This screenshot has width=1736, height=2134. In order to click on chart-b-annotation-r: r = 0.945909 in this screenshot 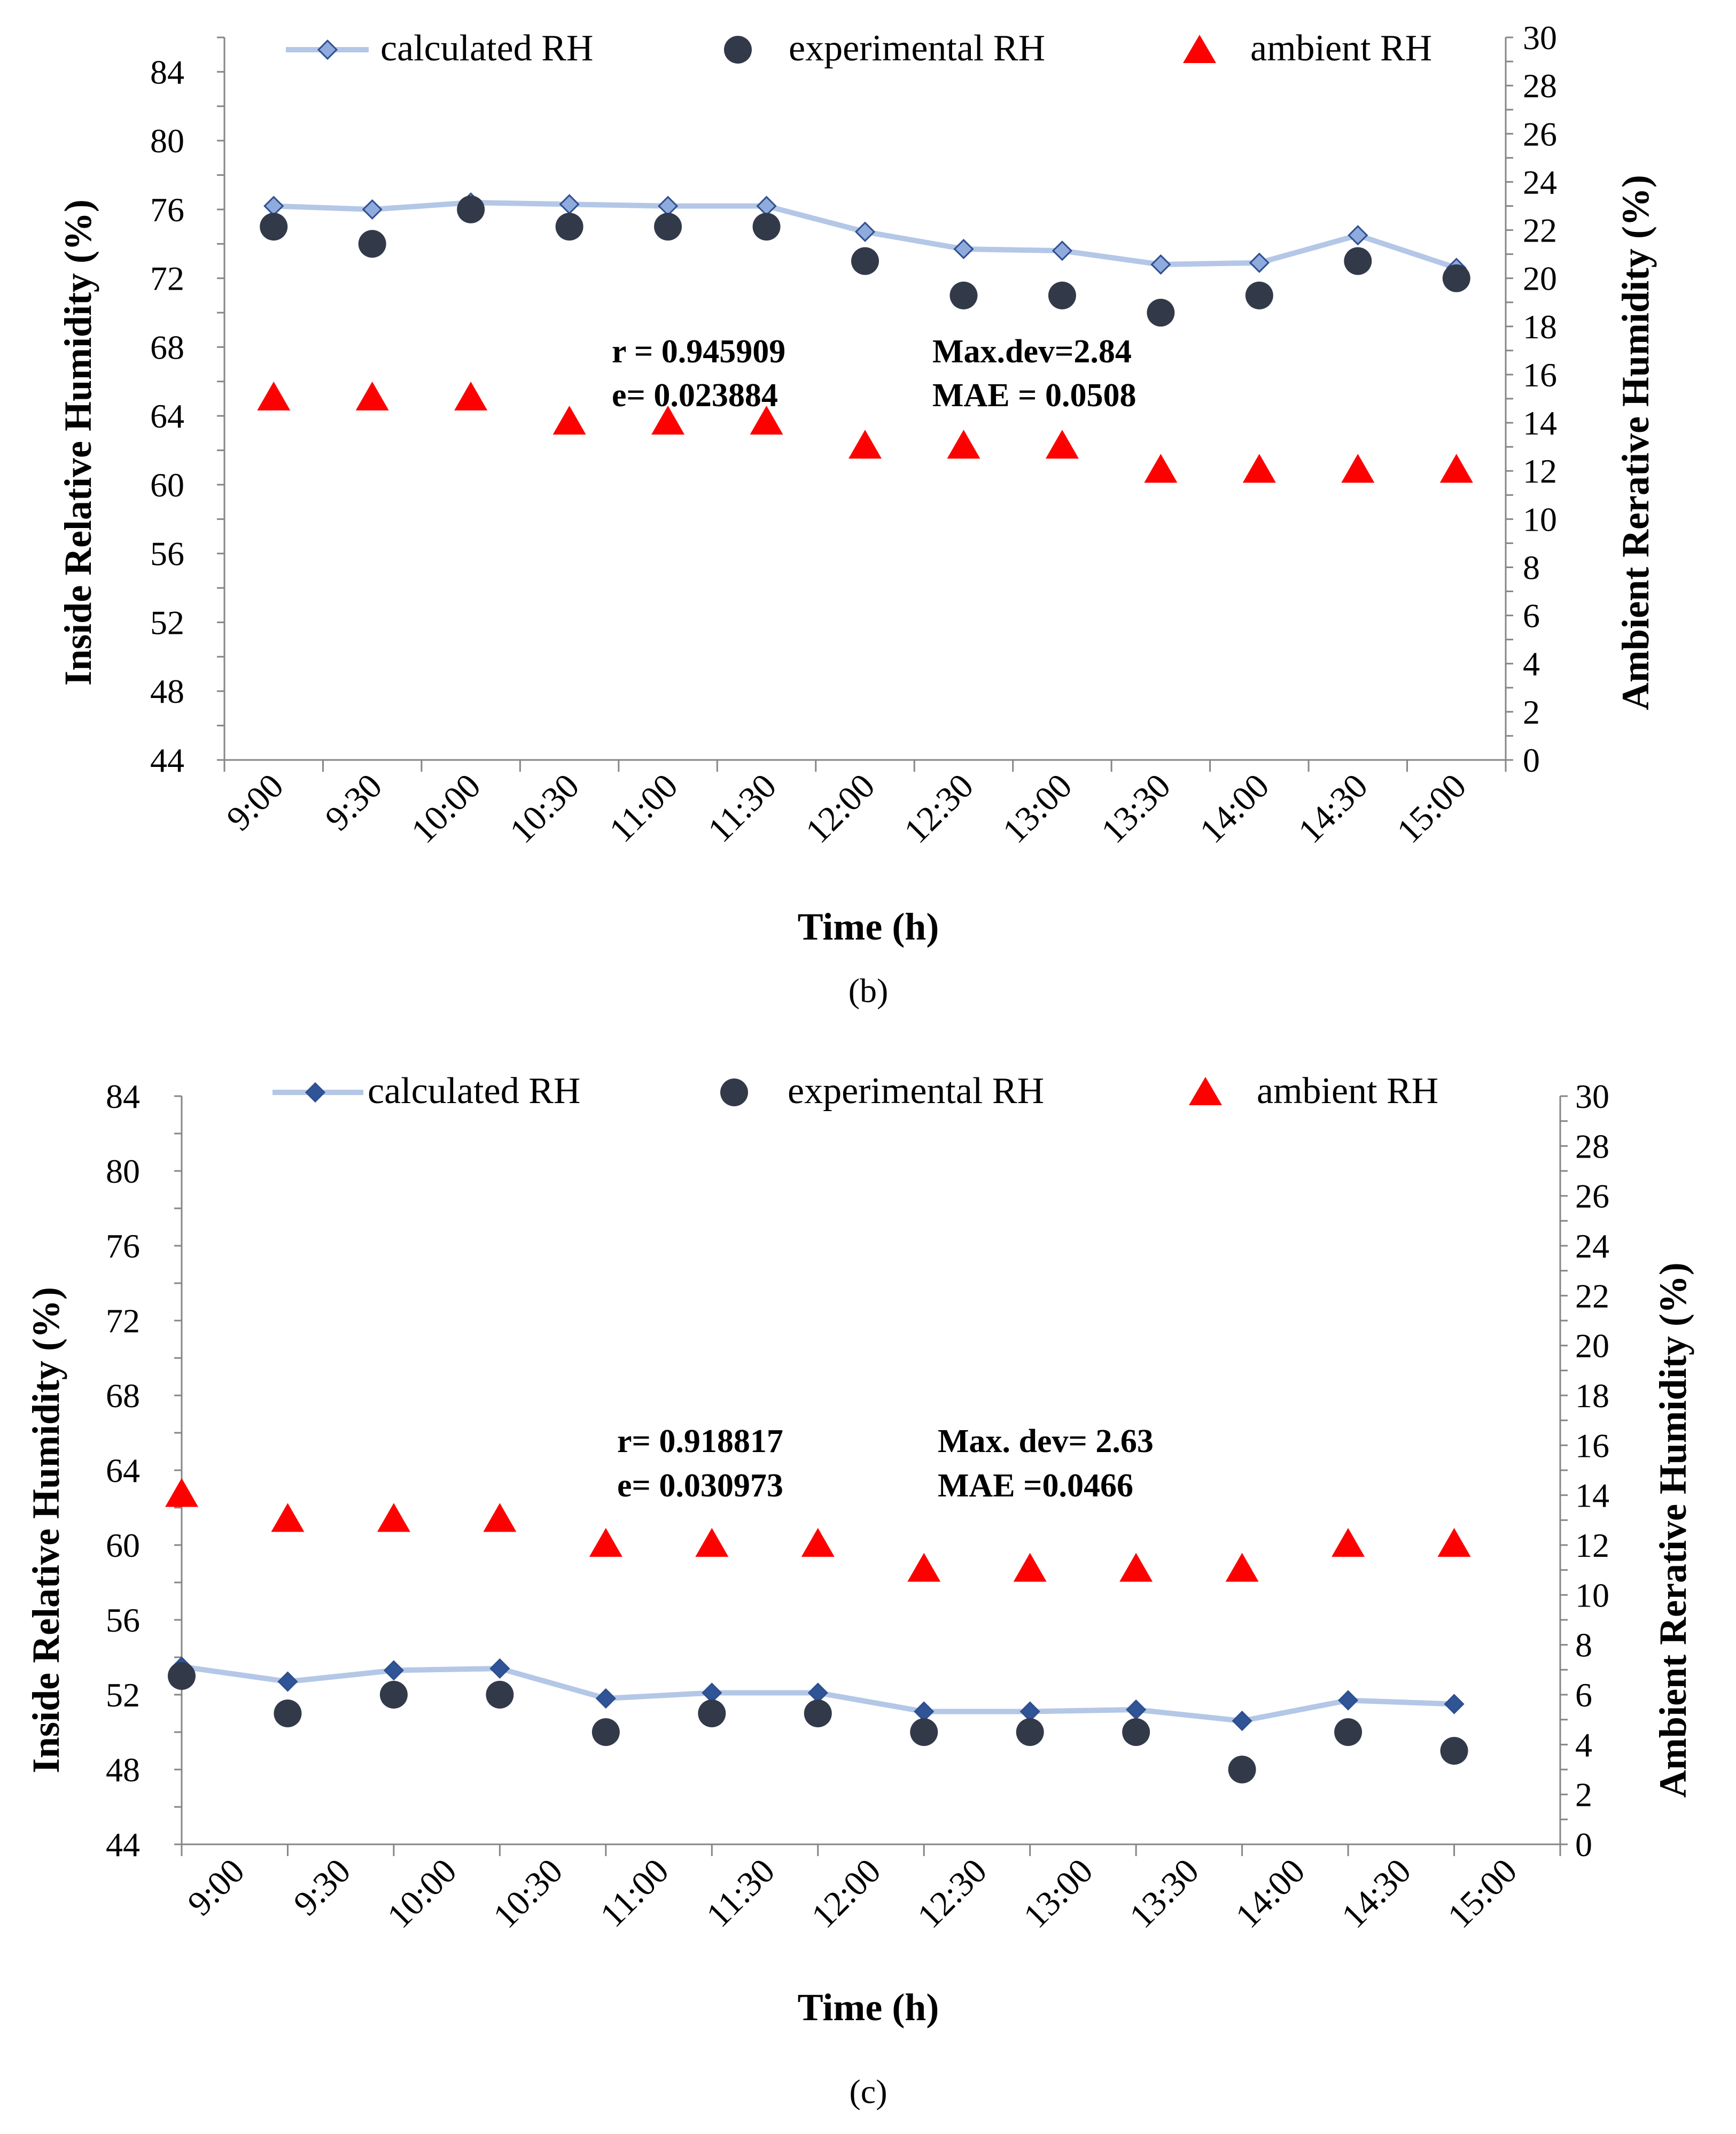, I will do `click(699, 351)`.